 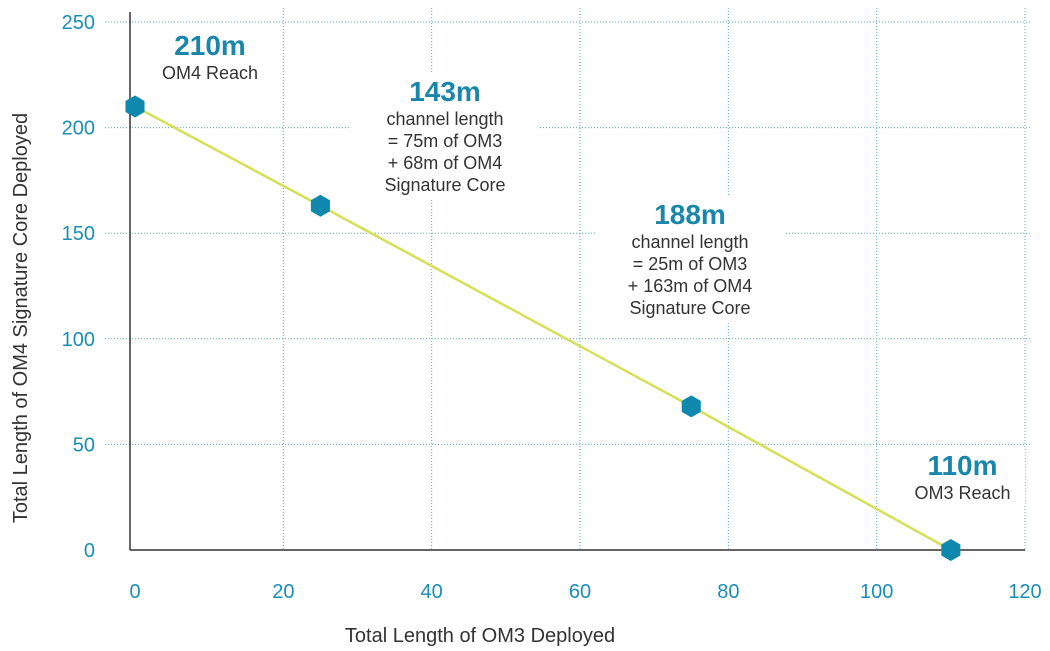 What do you see at coordinates (690, 264) in the screenshot?
I see `annotation-line: = 25m of OM3` at bounding box center [690, 264].